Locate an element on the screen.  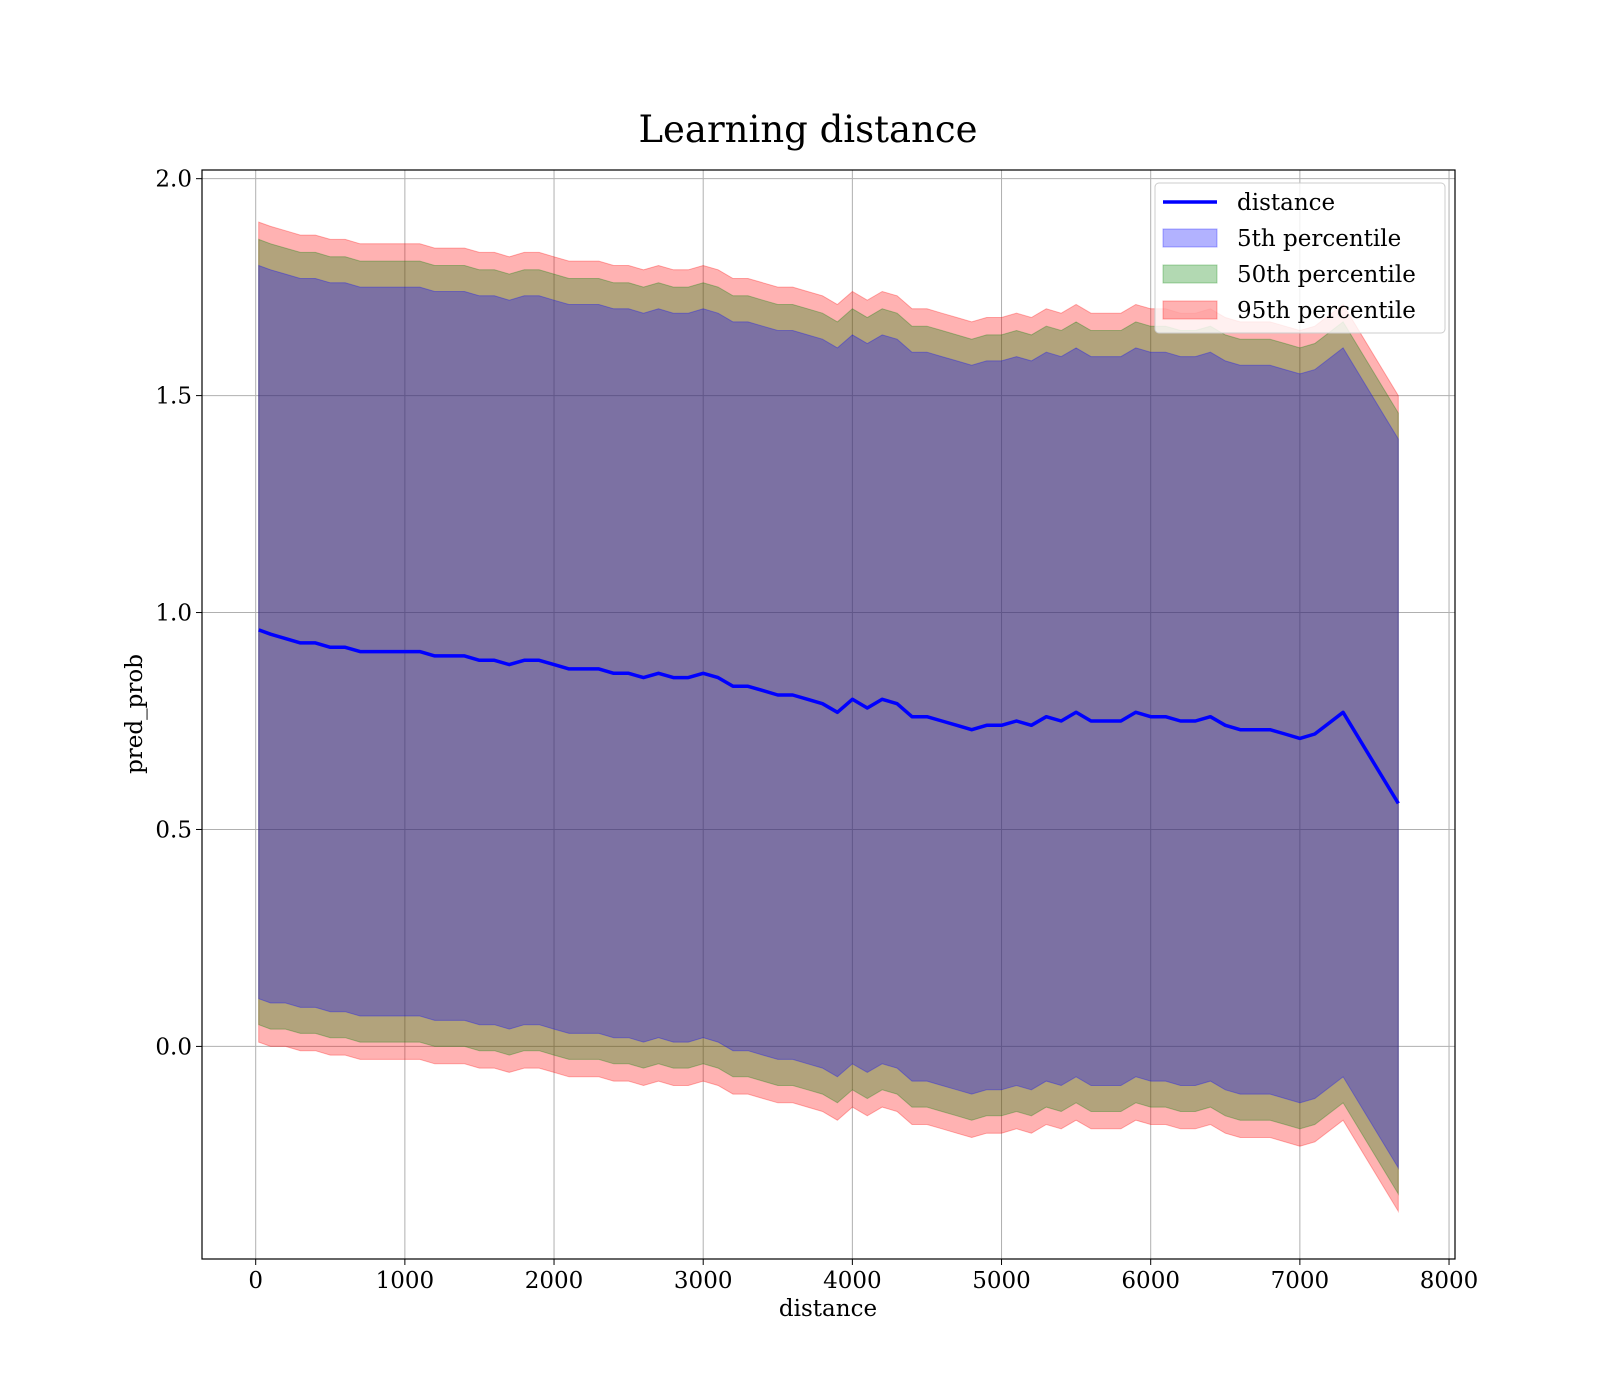
y-axis-label: pred_prob is located at coordinates (135, 714).